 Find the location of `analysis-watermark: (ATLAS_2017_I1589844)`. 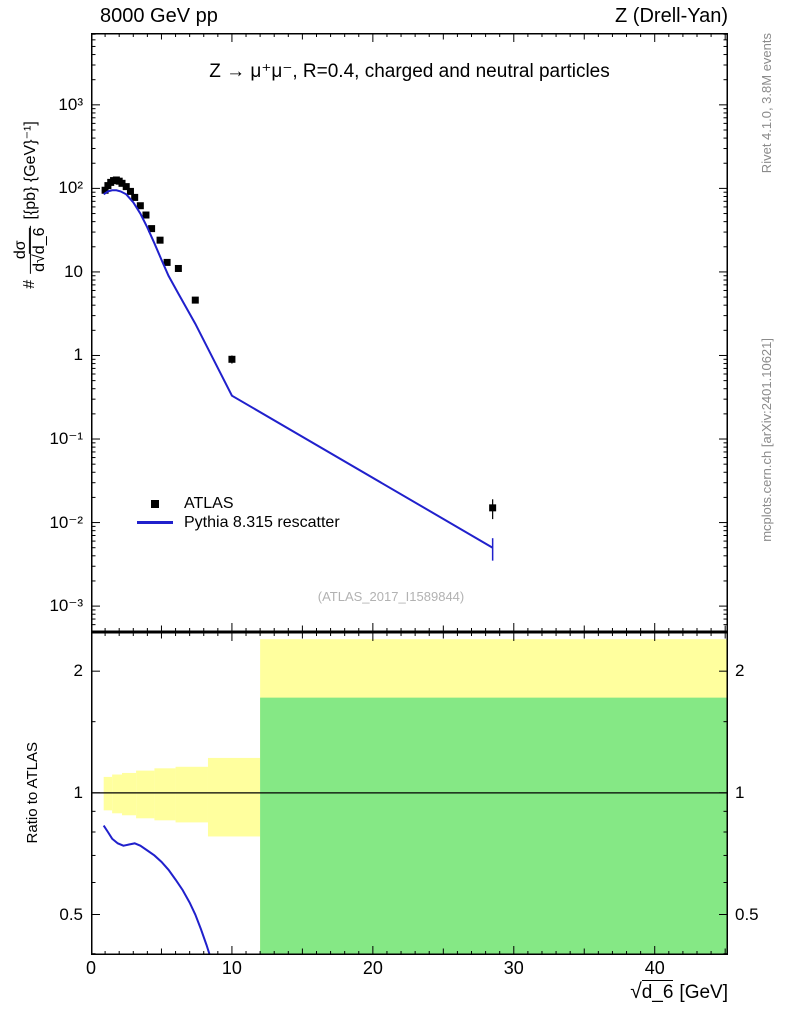

analysis-watermark: (ATLAS_2017_I1589844) is located at coordinates (391, 596).